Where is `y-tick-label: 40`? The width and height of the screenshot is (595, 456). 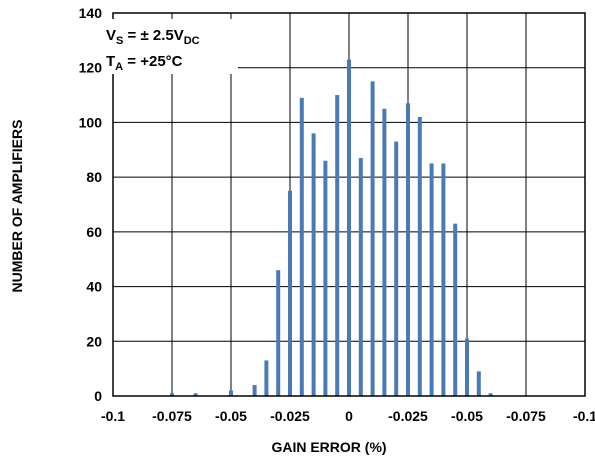
y-tick-label: 40 is located at coordinates (94, 287).